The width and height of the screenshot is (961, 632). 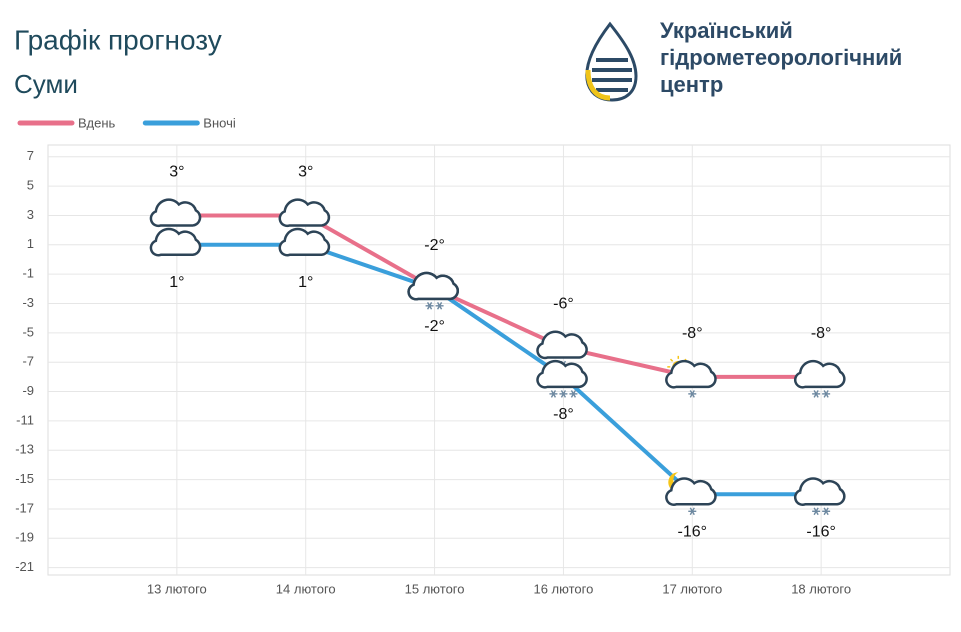 I want to click on y-tick-label: -13, so click(x=24, y=449).